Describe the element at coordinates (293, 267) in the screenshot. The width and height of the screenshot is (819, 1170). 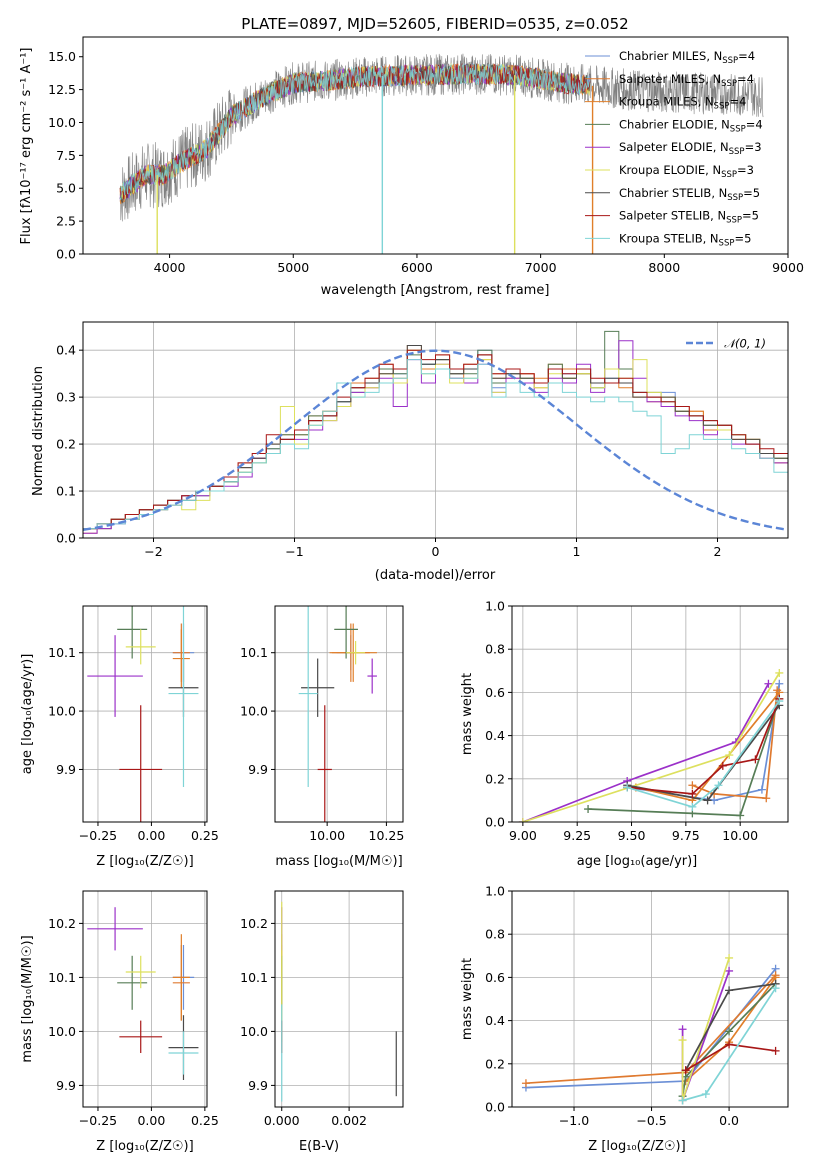
I see `x-tick-label: 5000` at that location.